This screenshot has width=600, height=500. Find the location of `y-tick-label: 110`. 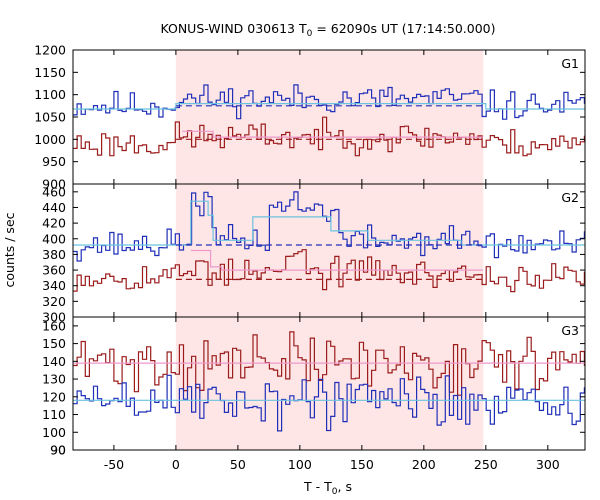

y-tick-label: 110 is located at coordinates (54, 414).